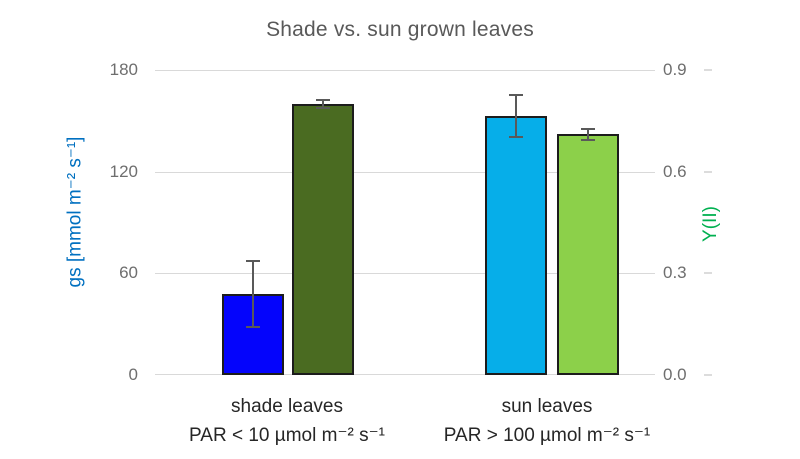 This screenshot has height=459, width=800. What do you see at coordinates (675, 272) in the screenshot?
I see `right-axis-tick-0p3: 0.3` at bounding box center [675, 272].